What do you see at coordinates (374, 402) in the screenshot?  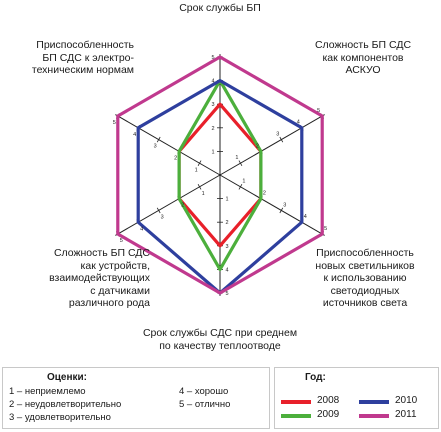 I see `legend-swatch-2010` at bounding box center [374, 402].